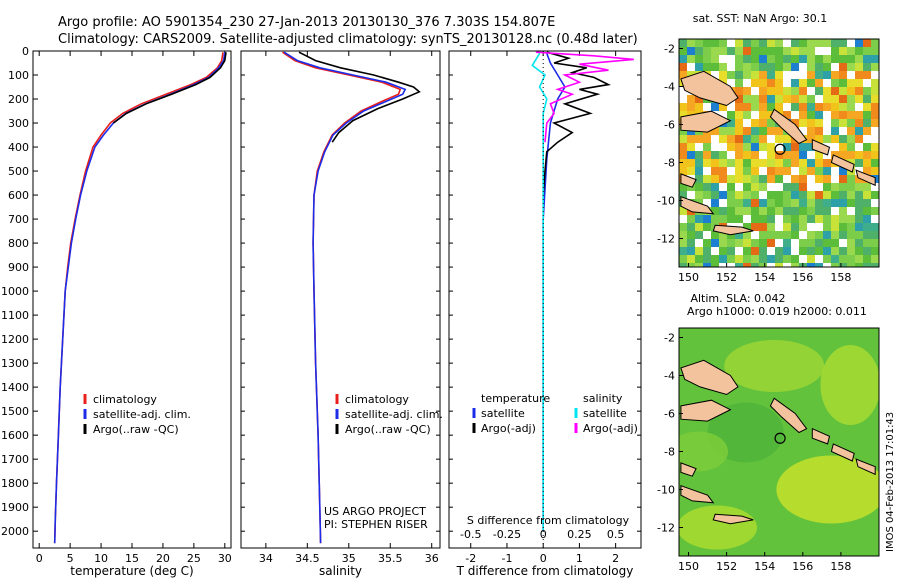 The image size is (900, 584). I want to click on map_sst-ytick-label: -6, so click(669, 125).